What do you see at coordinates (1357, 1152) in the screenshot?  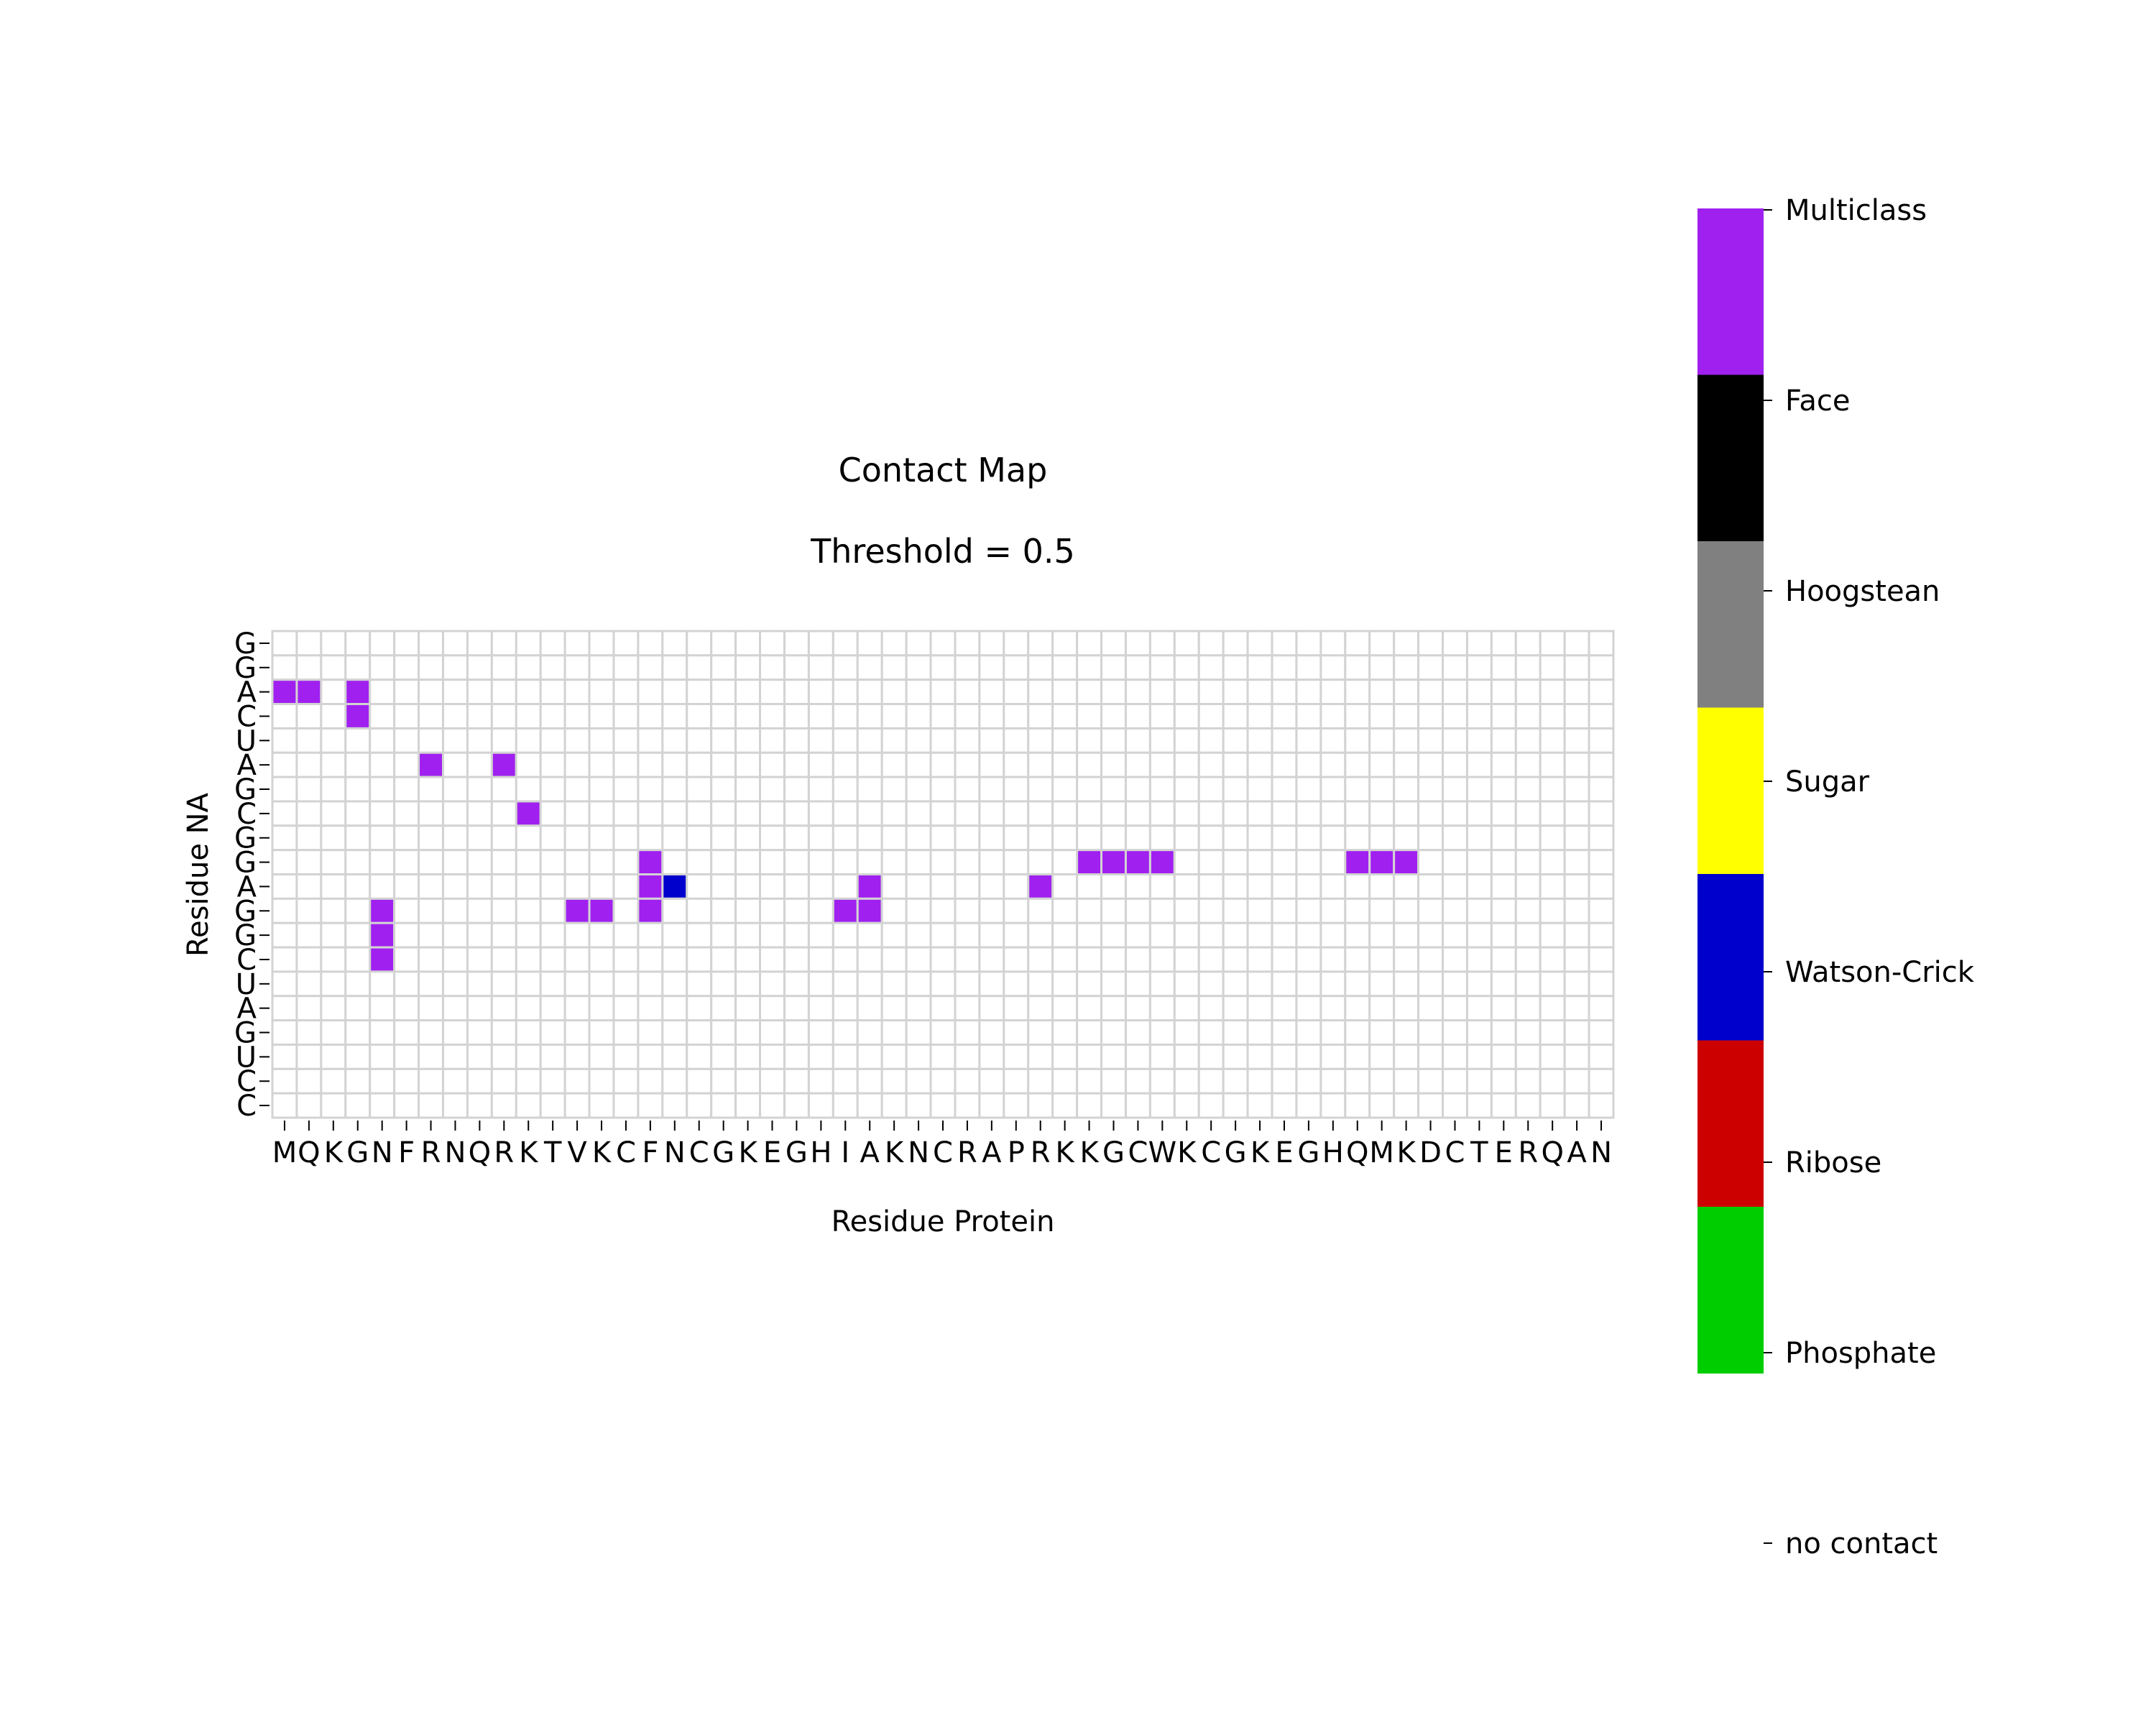 I see `x-tick-label: Q` at bounding box center [1357, 1152].